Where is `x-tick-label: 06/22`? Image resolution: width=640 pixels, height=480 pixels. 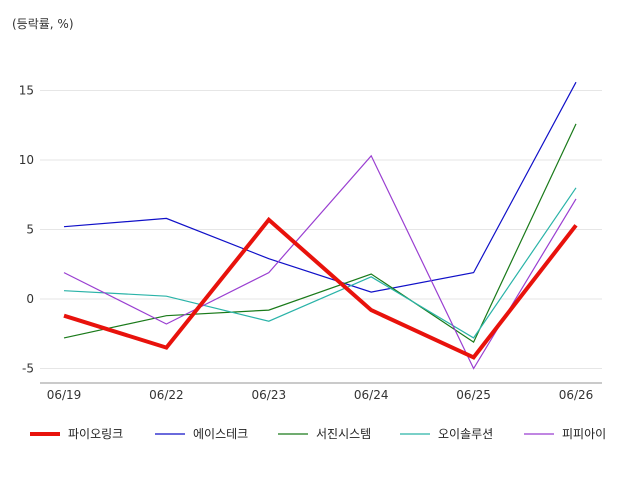
x-tick-label: 06/22 is located at coordinates (166, 395).